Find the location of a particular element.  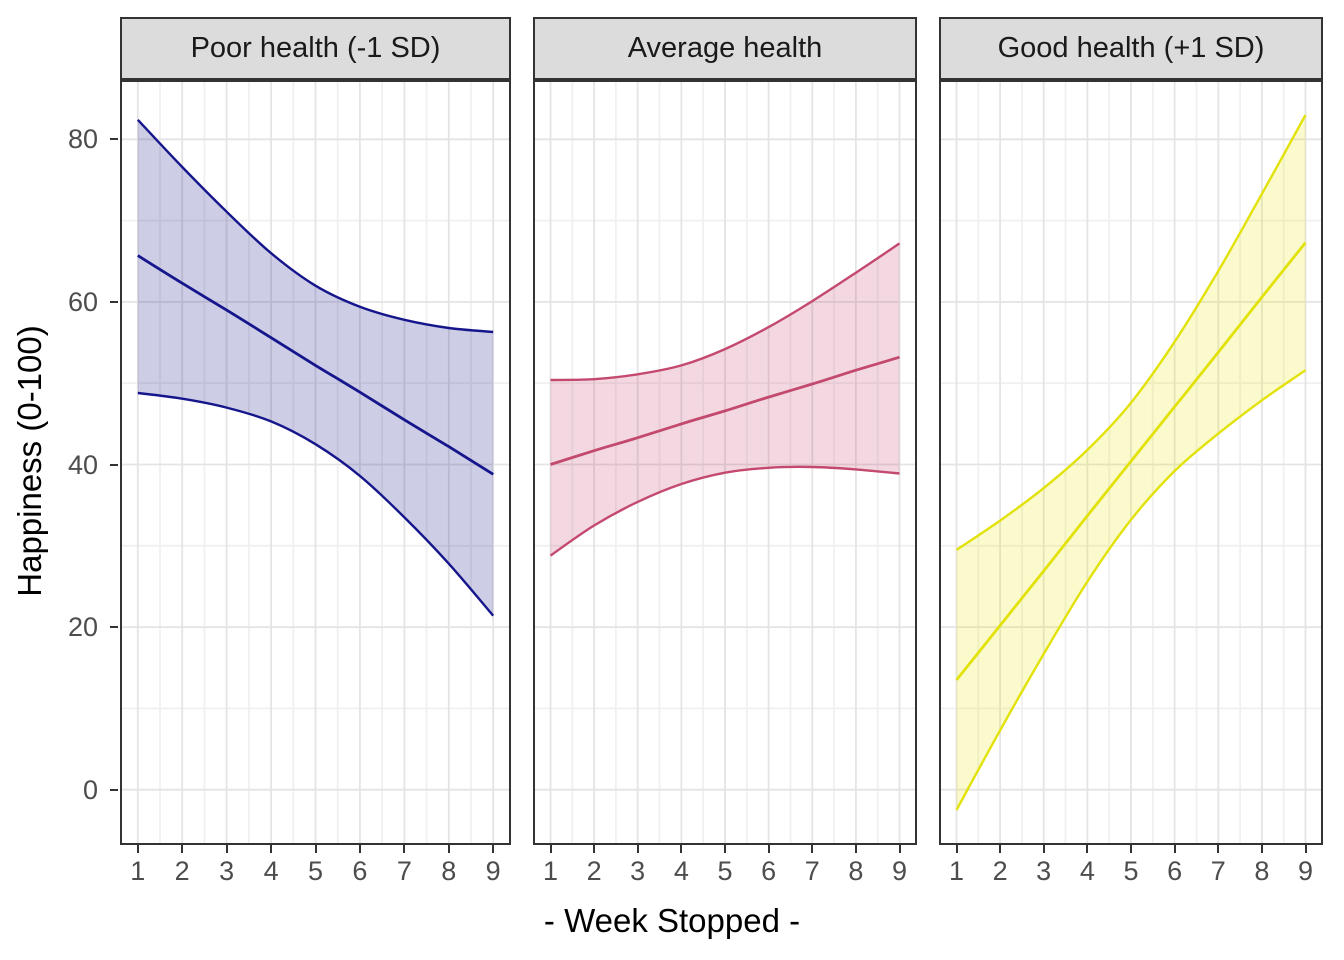

y-axis-tick-label: 20 is located at coordinates (82, 627).